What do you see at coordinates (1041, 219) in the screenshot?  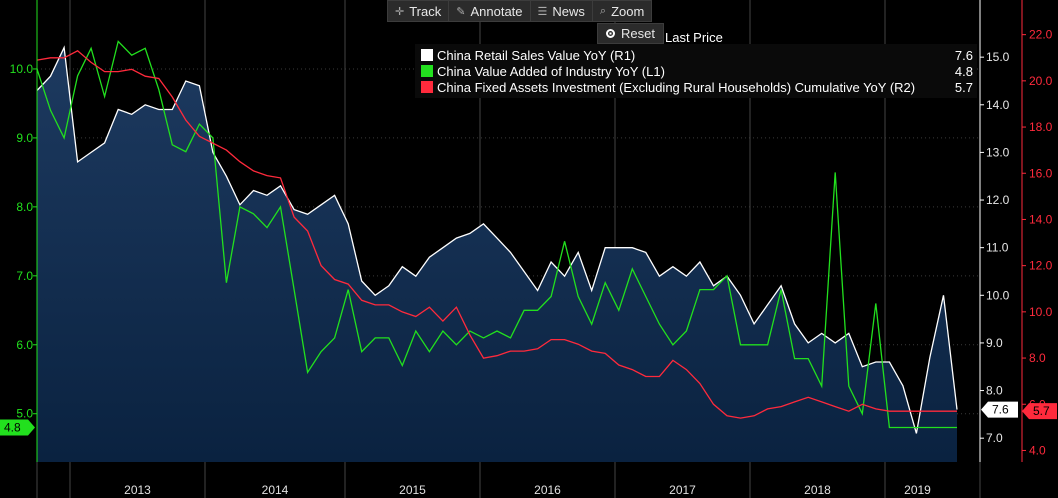 I see `right2-tick-label: 14.0` at bounding box center [1041, 219].